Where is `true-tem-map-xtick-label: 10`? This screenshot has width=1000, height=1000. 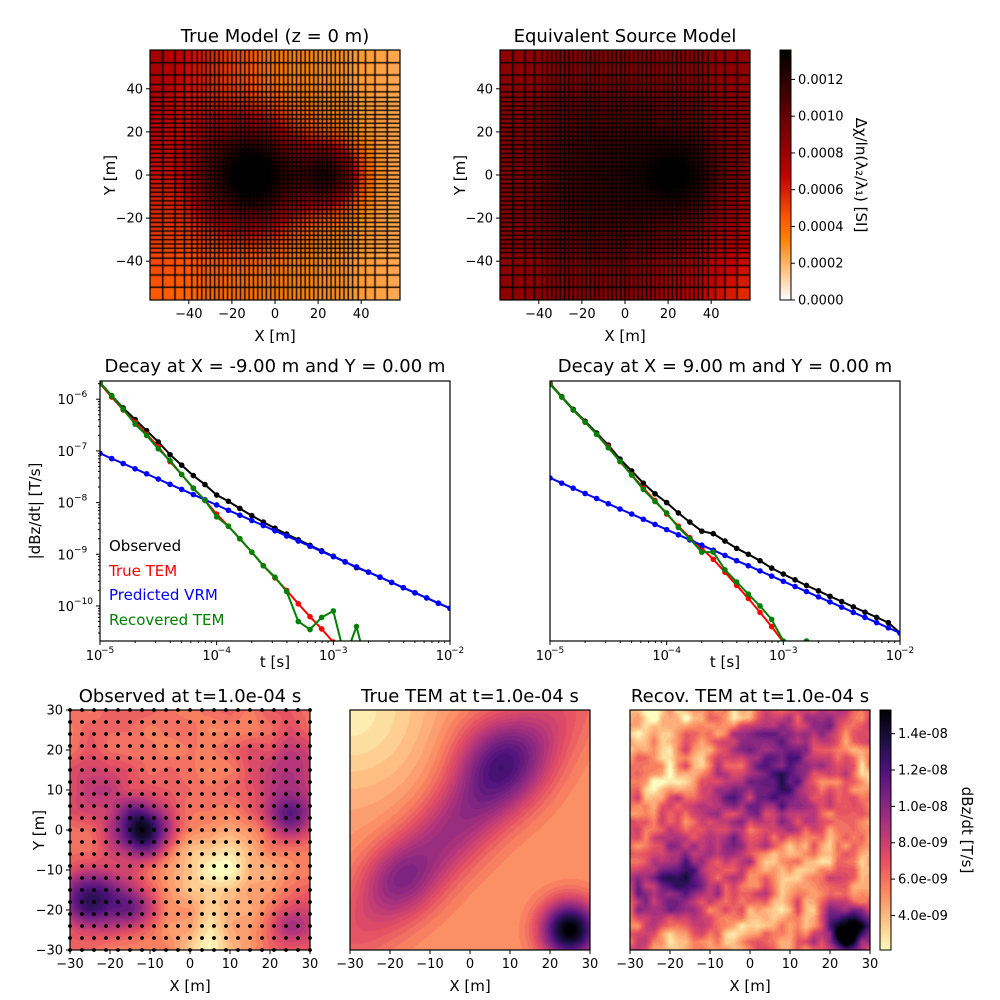
true-tem-map-xtick-label: 10 is located at coordinates (510, 964).